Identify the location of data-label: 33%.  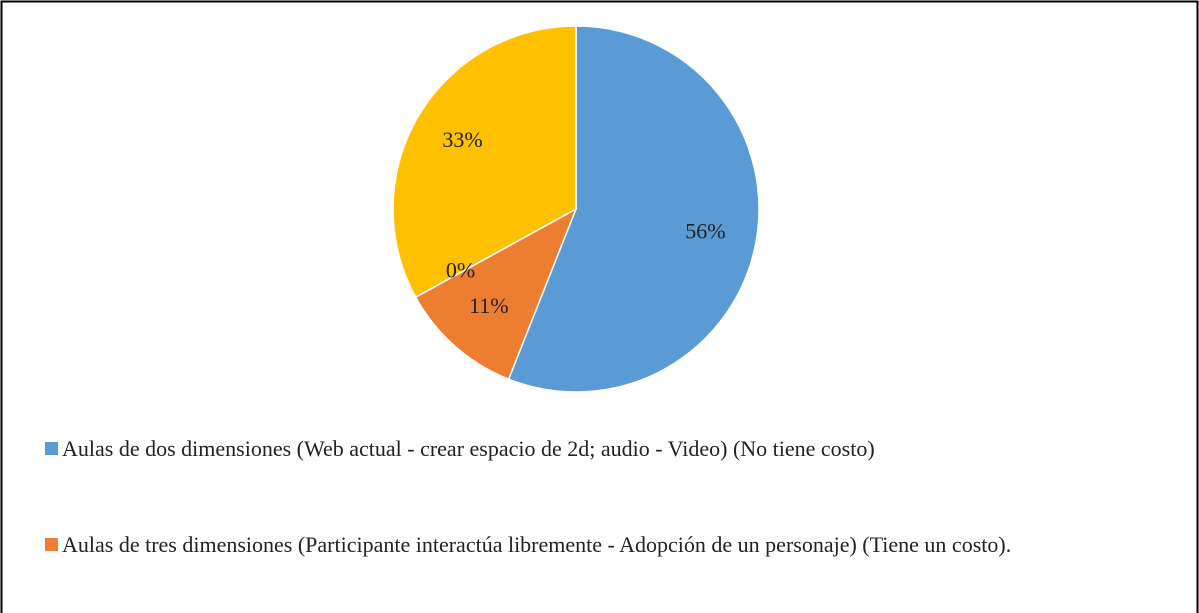
(462, 139).